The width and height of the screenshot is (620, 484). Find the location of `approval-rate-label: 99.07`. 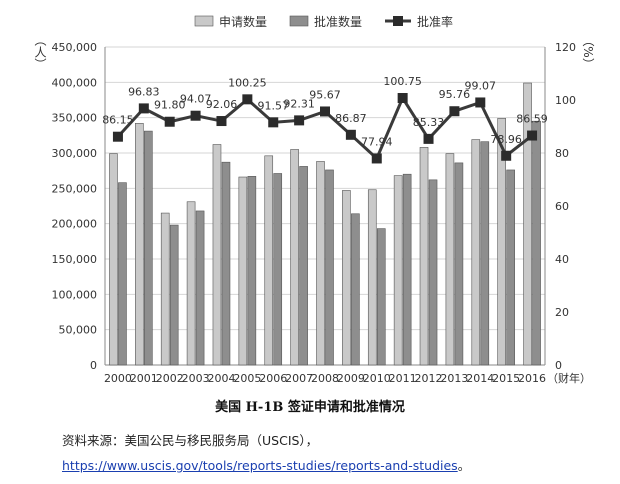

approval-rate-label: 99.07 is located at coordinates (481, 85).